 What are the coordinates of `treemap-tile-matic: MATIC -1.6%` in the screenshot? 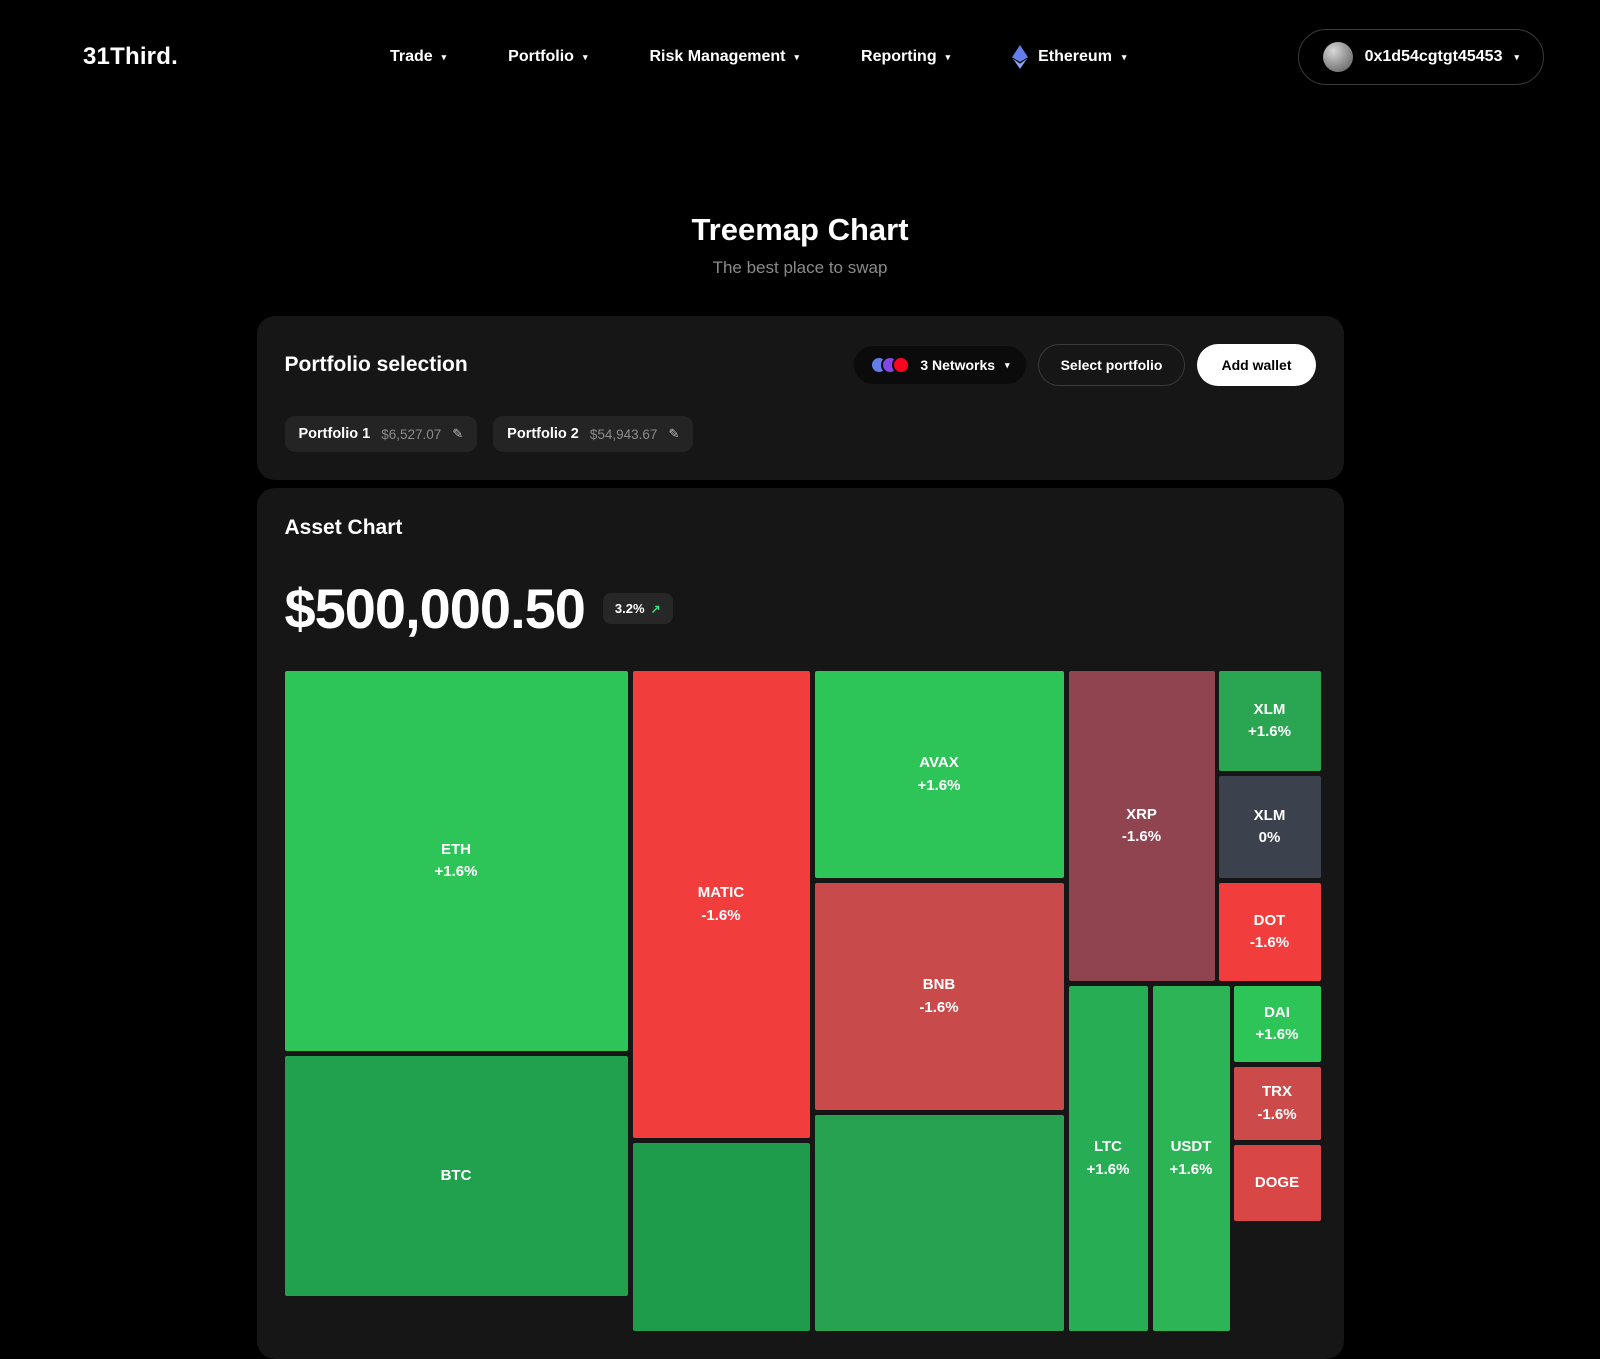 It's located at (721, 904).